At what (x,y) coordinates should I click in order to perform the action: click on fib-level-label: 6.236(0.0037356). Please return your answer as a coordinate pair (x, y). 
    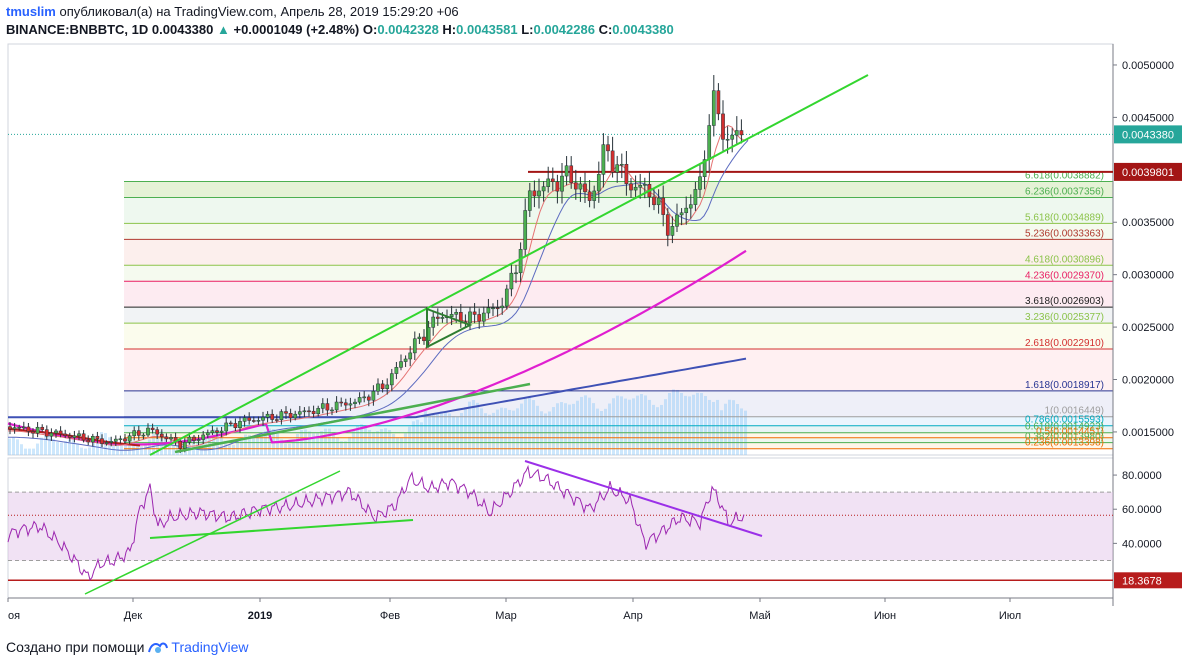
    Looking at the image, I should click on (1064, 192).